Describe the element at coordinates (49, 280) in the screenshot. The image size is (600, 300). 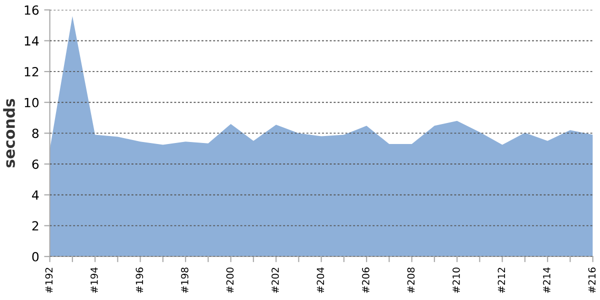
I see `x-tick-label: #192` at that location.